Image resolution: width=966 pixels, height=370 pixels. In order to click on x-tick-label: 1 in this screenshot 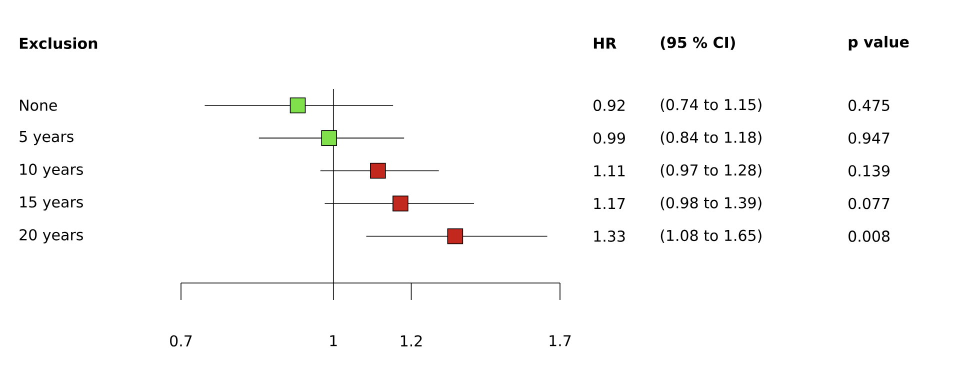, I will do `click(333, 340)`.